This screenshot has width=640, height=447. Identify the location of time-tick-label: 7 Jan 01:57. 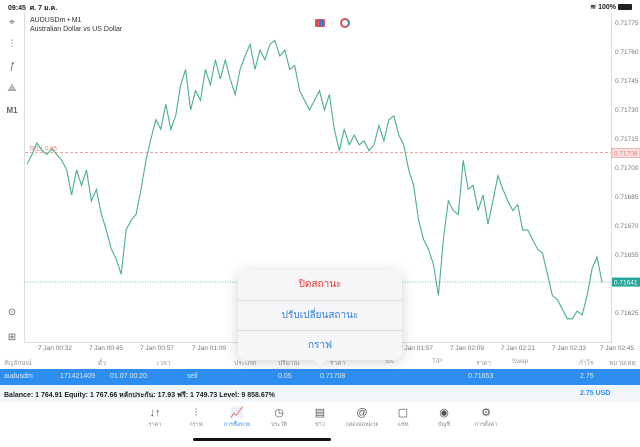
(416, 348).